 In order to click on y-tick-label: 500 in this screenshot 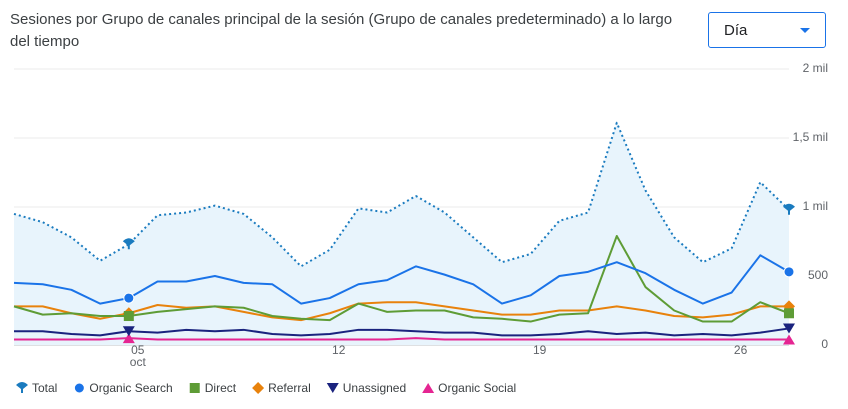, I will do `click(818, 275)`.